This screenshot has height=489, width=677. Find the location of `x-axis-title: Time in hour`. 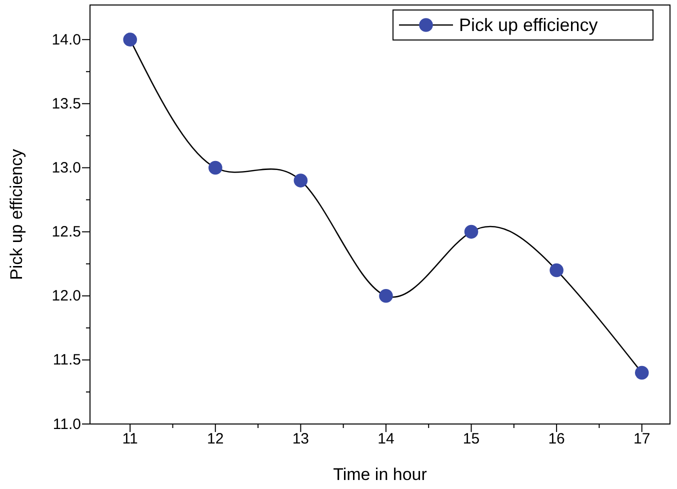

x-axis-title: Time in hour is located at coordinates (380, 474).